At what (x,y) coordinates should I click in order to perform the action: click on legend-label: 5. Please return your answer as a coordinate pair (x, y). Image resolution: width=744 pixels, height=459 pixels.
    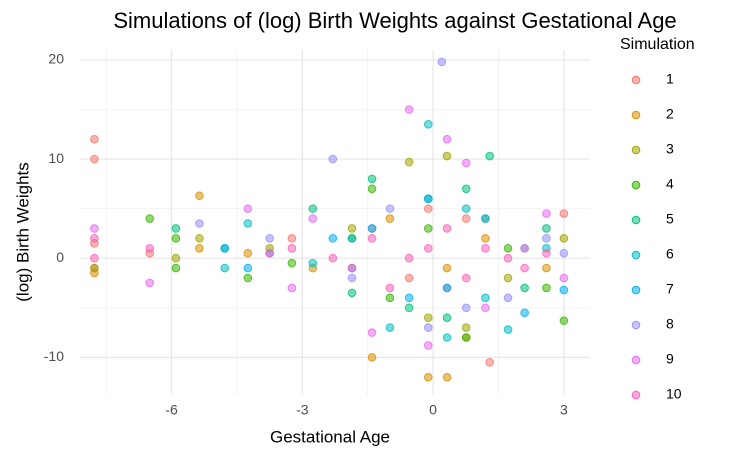
    Looking at the image, I should click on (670, 219).